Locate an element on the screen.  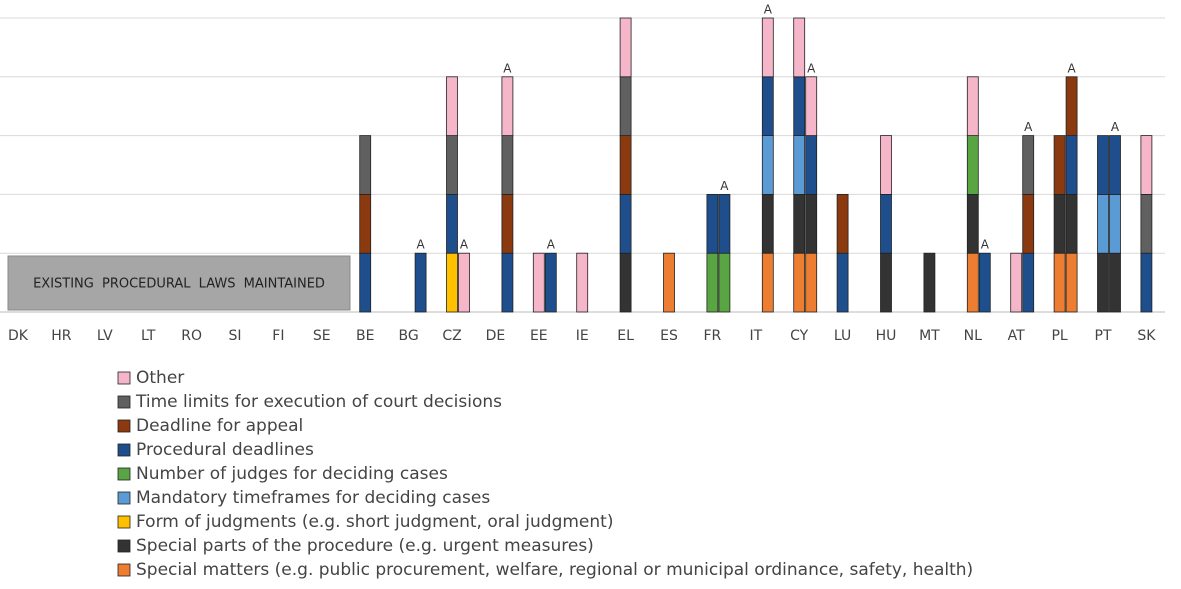
x-tick-label: RO is located at coordinates (191, 336).